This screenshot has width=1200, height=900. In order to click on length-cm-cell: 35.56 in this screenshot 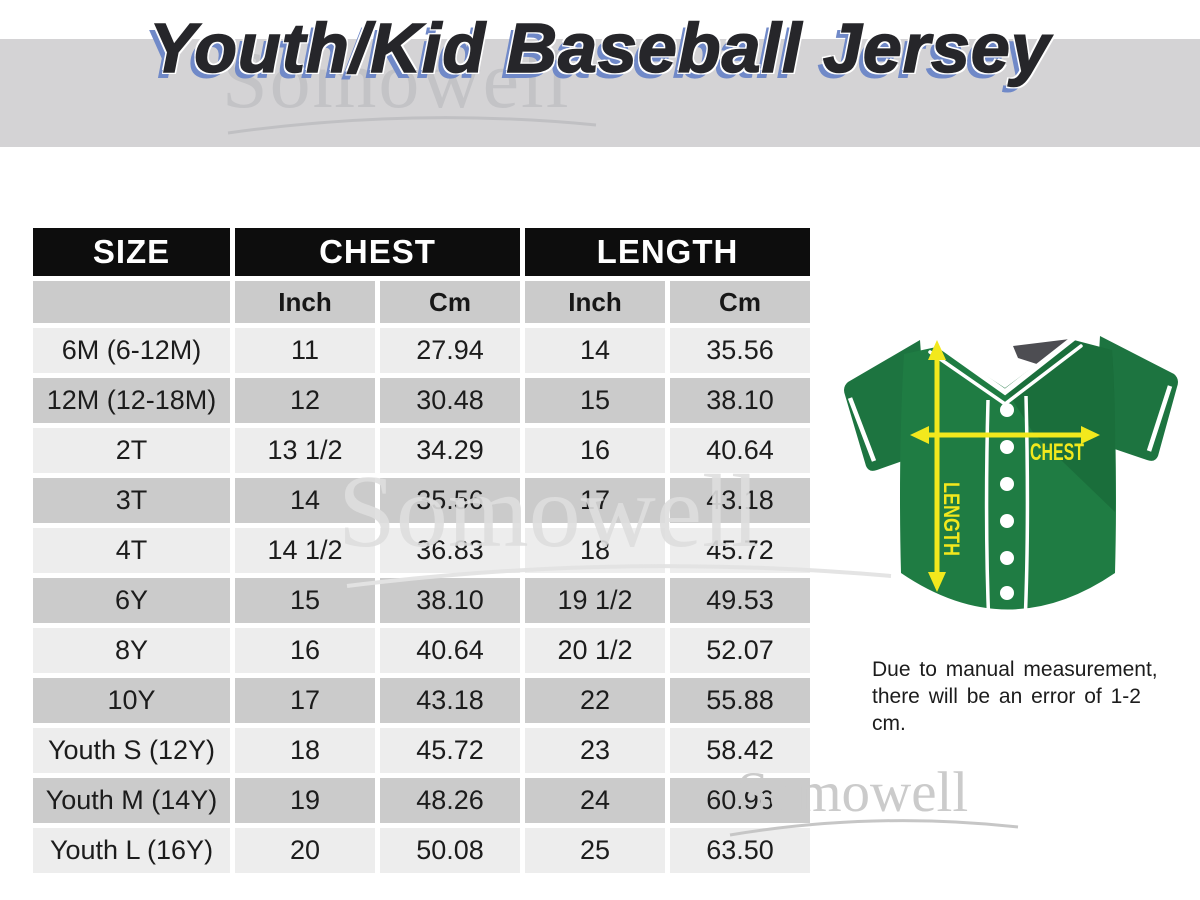, I will do `click(740, 350)`.